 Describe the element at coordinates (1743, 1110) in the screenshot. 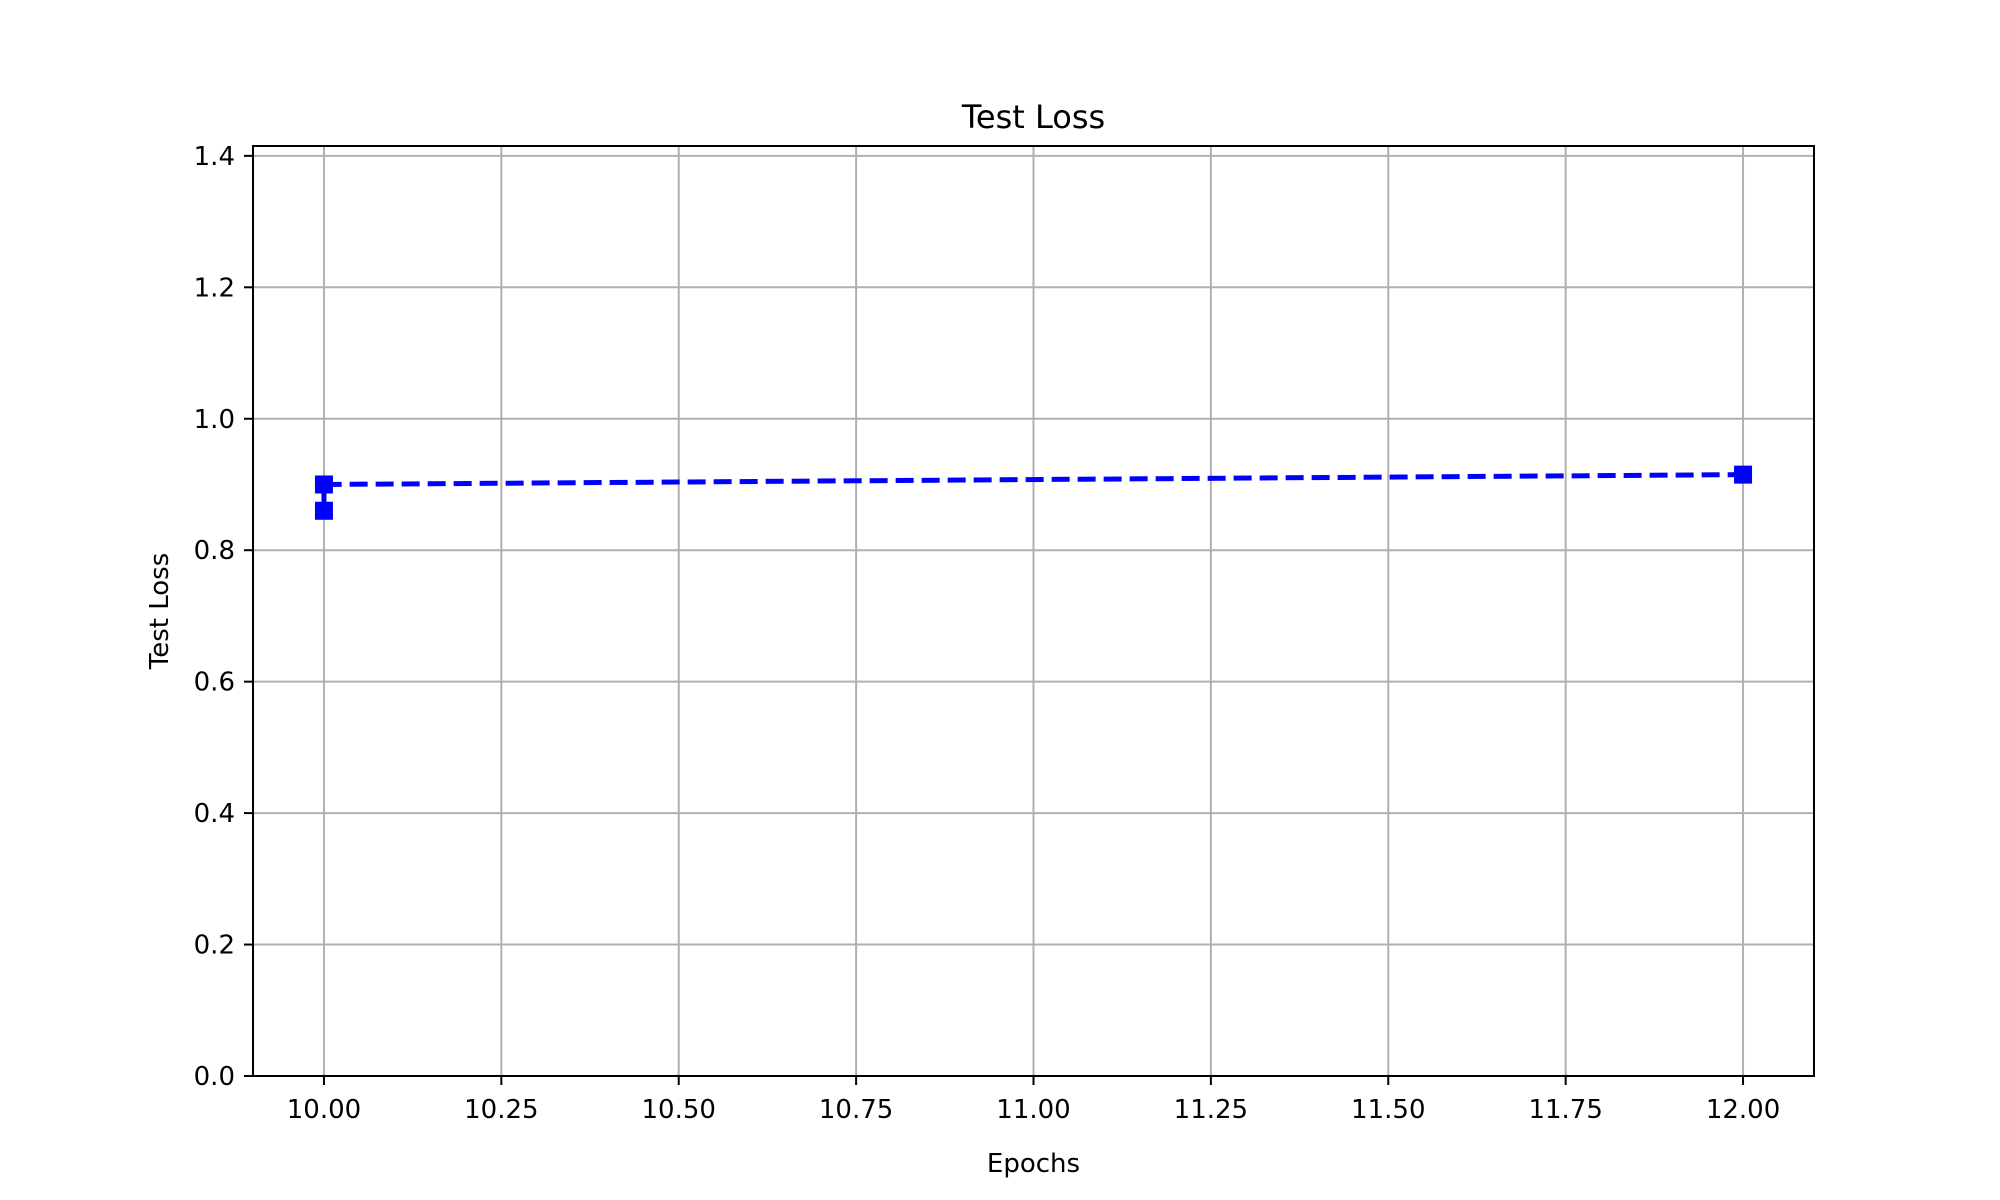

I see `x-tick-label: 12.00` at that location.